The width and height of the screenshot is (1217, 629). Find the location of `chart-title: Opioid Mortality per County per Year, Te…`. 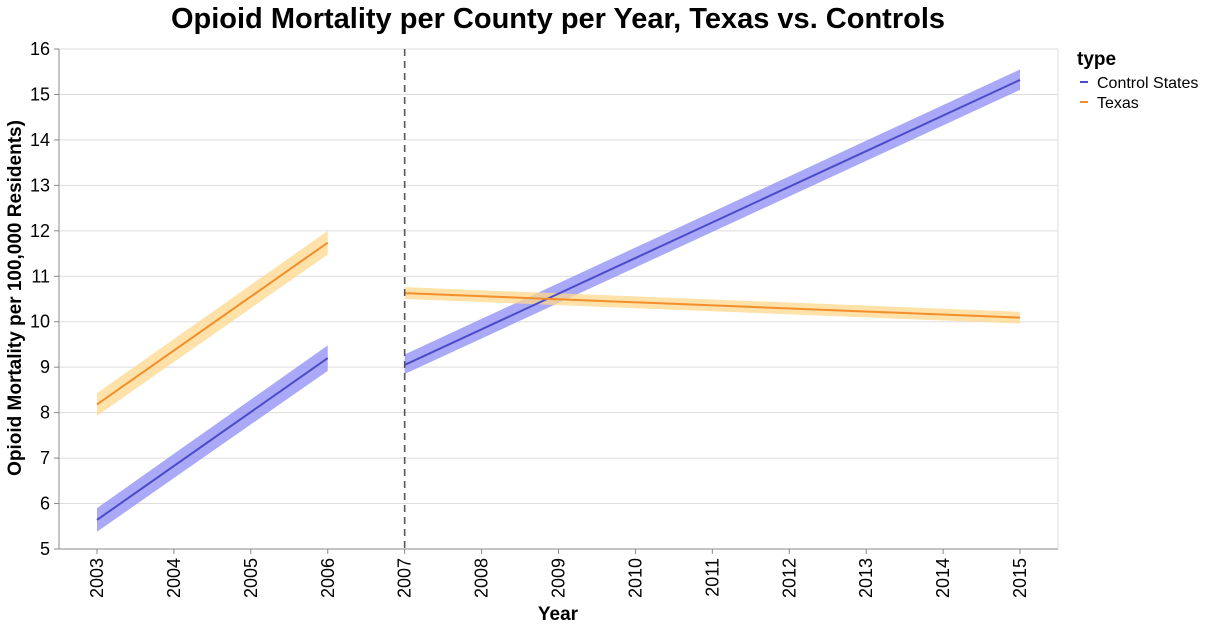

chart-title: Opioid Mortality per County per Year, Te… is located at coordinates (558, 19).